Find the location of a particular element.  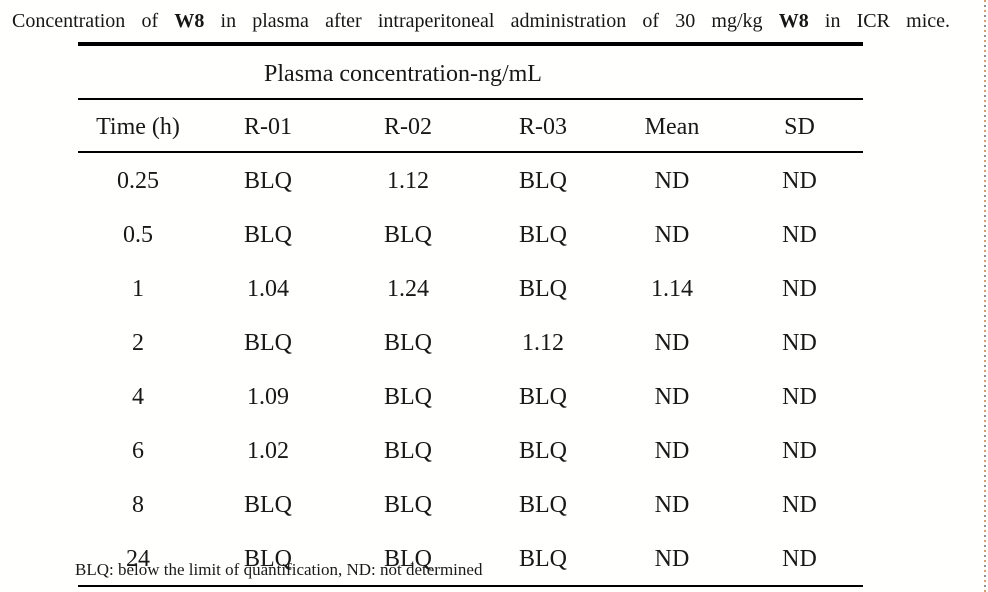

table-row: 8 BLQ BLQ BLQ ND ND is located at coordinates (470, 504).